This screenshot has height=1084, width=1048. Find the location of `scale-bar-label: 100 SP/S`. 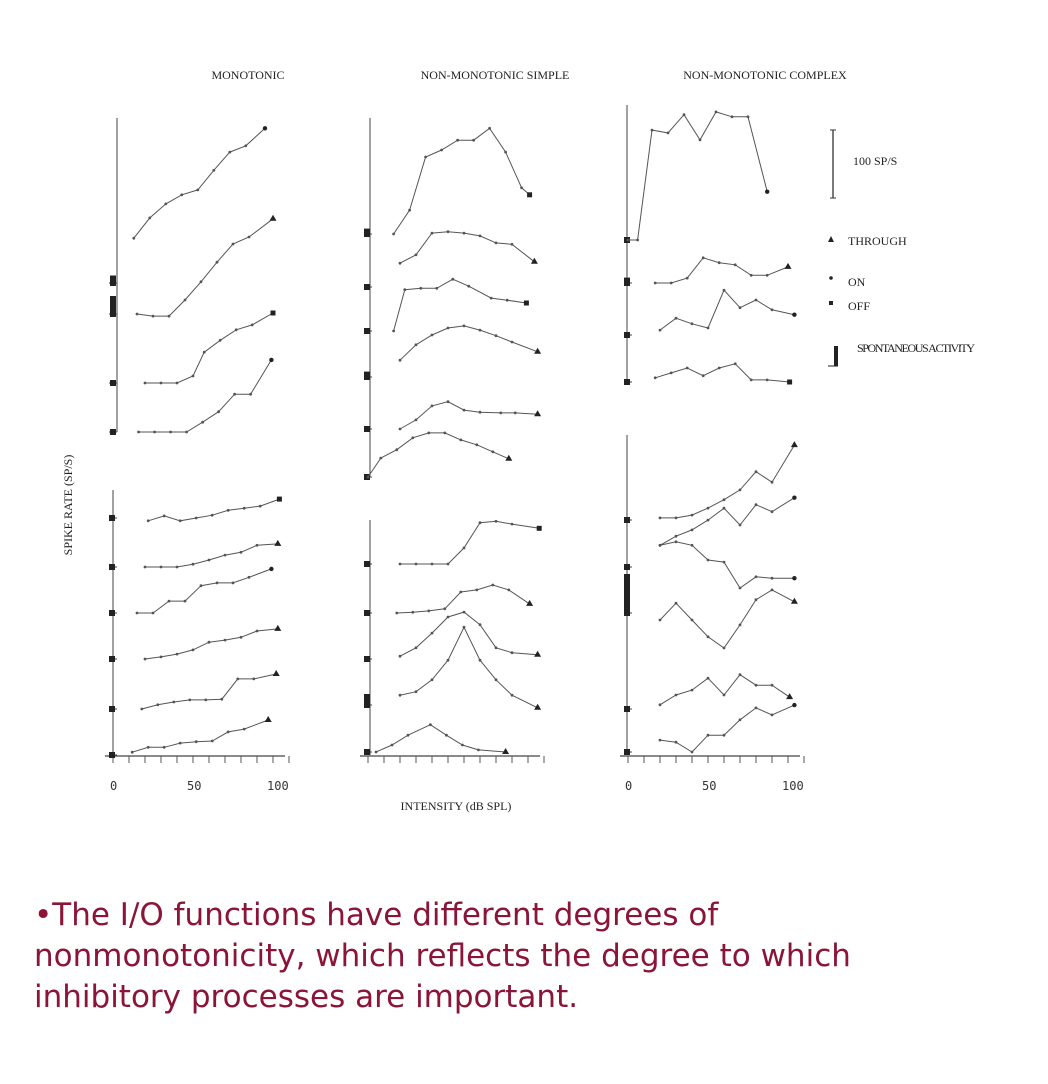

scale-bar-label: 100 SP/S is located at coordinates (875, 161).